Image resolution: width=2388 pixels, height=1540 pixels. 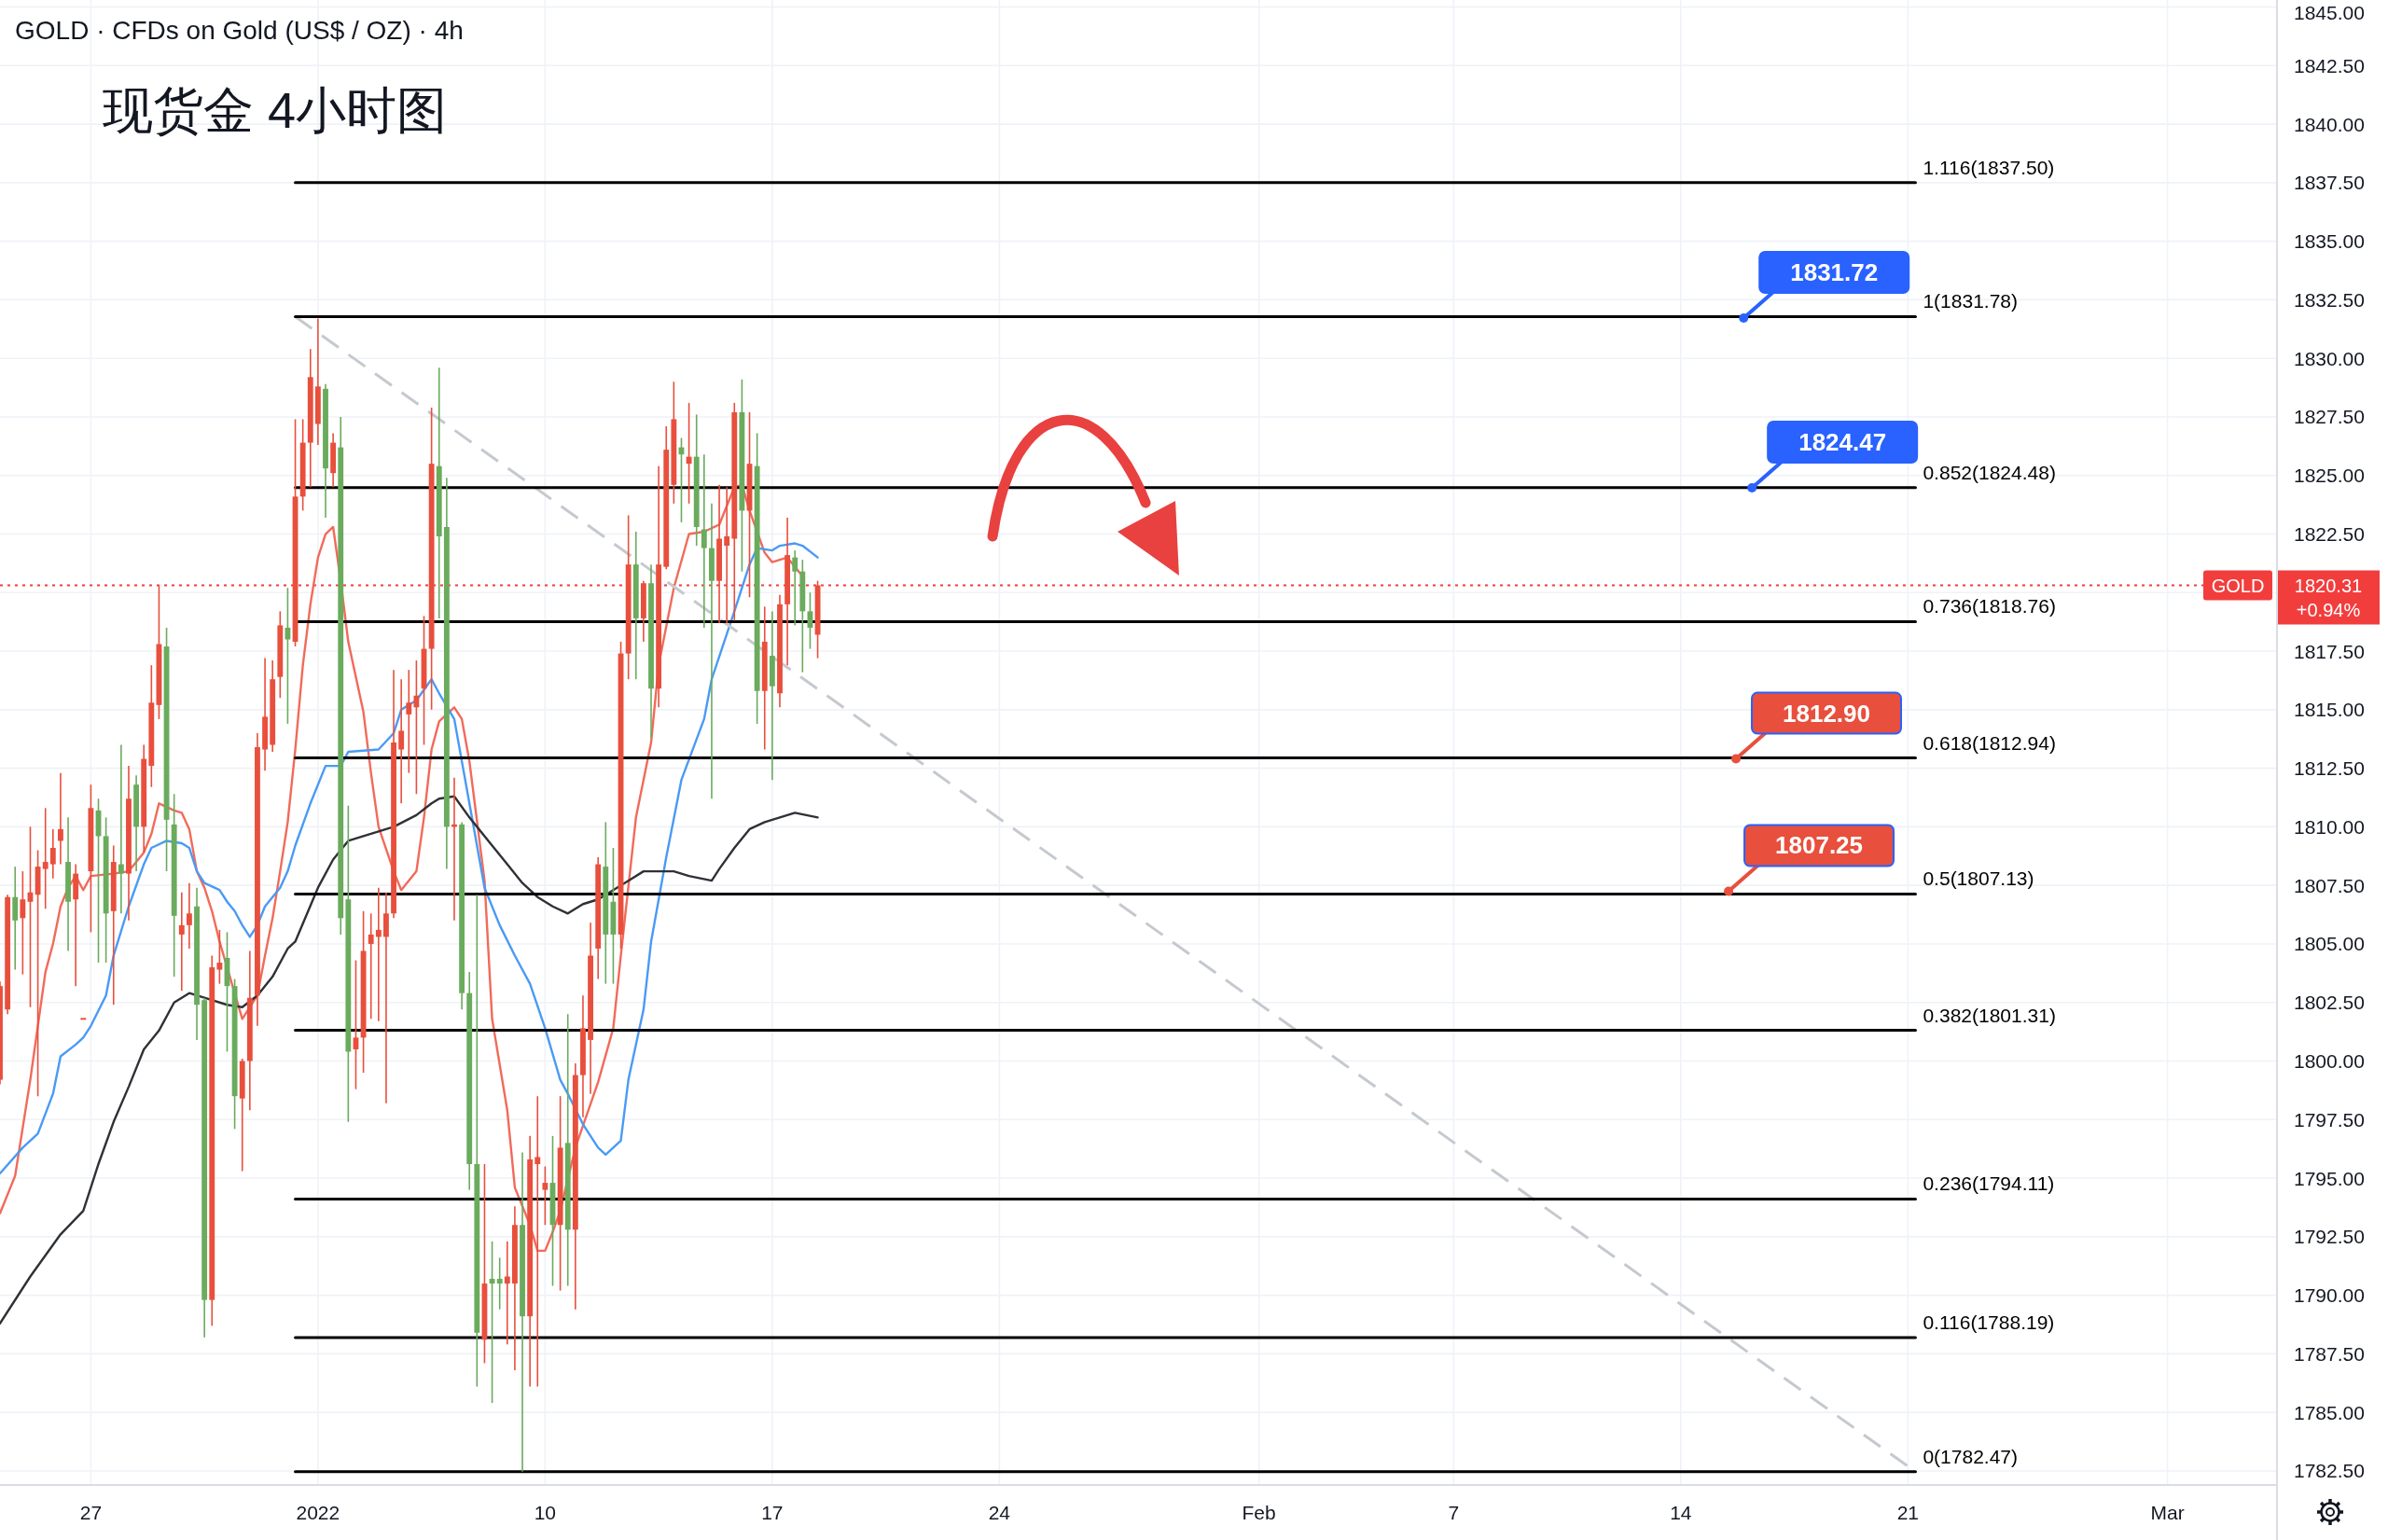 I want to click on series-label: 0.116(1788.19), so click(x=1989, y=1322).